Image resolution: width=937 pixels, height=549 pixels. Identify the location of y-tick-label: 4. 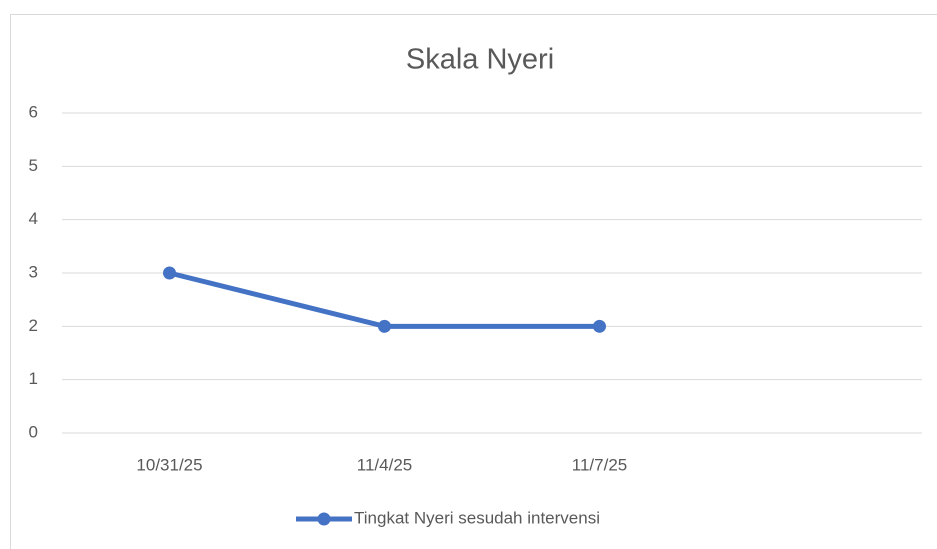
(33, 218).